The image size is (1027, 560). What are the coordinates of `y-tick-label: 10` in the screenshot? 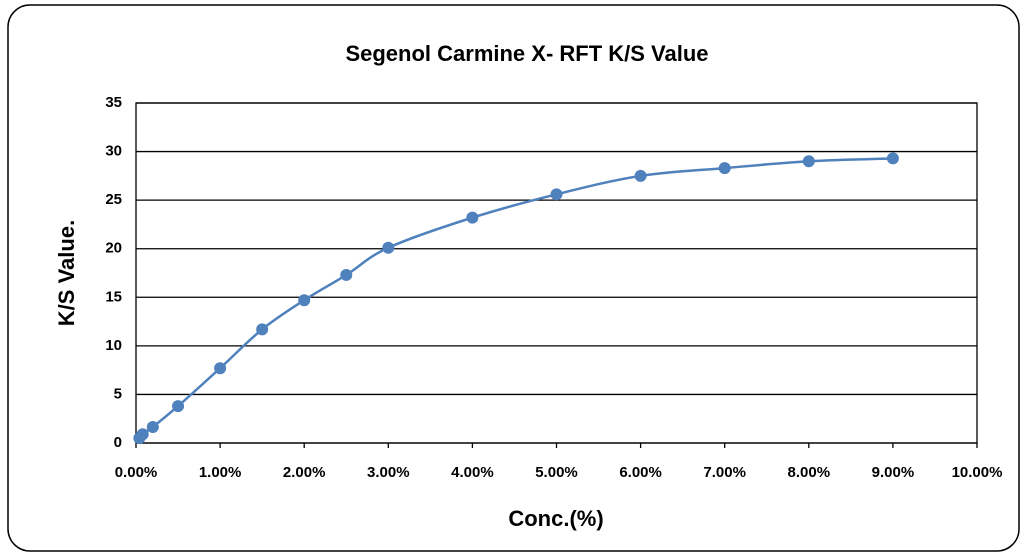 It's located at (113, 345).